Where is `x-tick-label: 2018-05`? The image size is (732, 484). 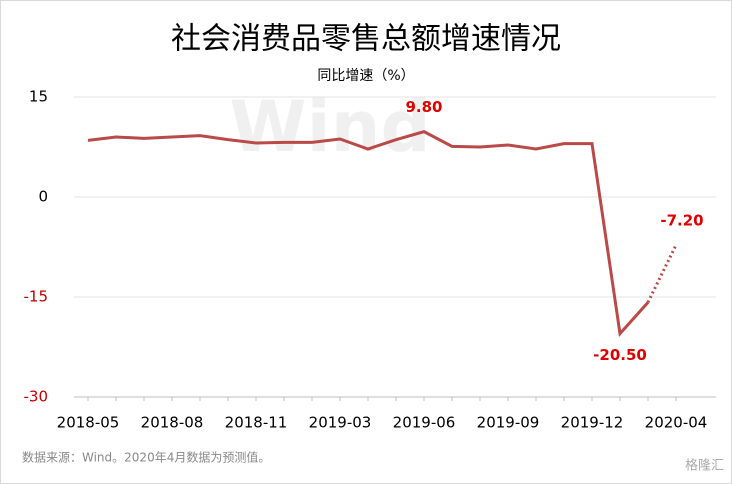
x-tick-label: 2018-05 is located at coordinates (88, 423).